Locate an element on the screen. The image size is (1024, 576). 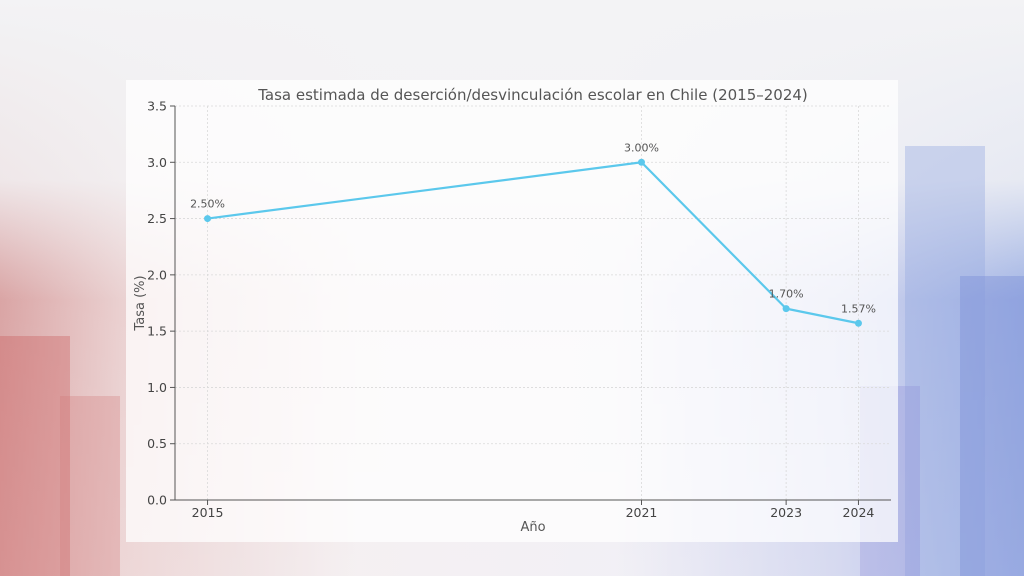
y-tick-label: 2.0 is located at coordinates (157, 274).